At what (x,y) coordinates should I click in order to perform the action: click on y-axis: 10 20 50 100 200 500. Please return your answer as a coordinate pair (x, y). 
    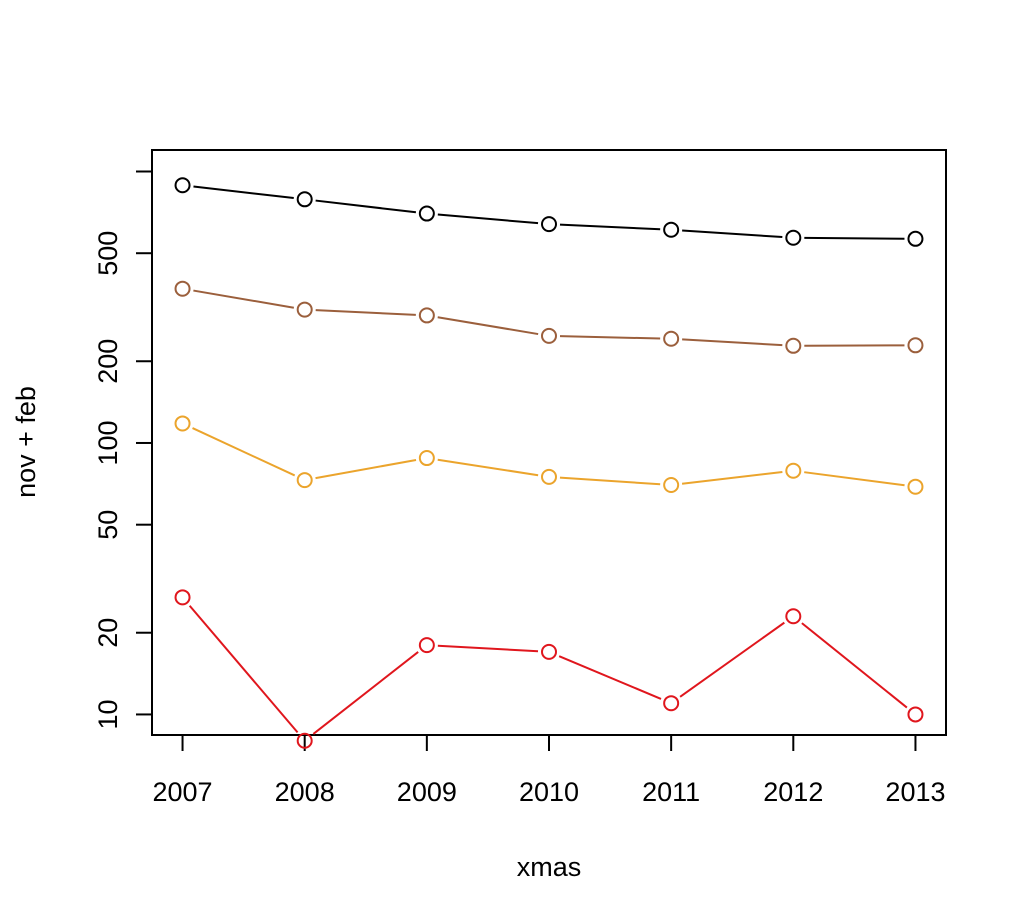
    Looking at the image, I should click on (123, 449).